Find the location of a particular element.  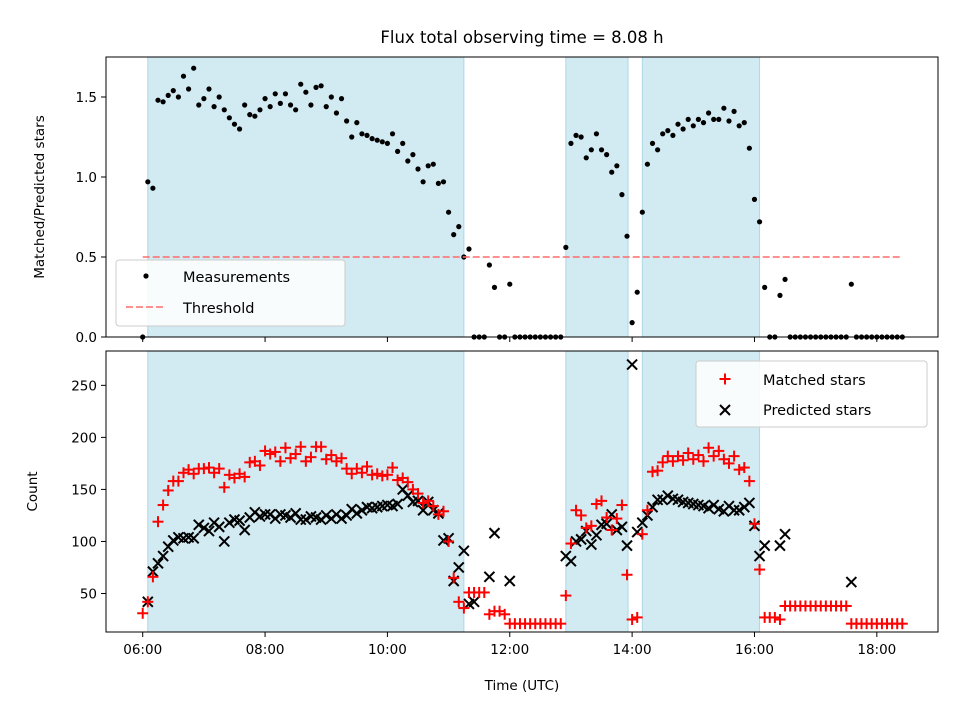

legend-label: Matched stars is located at coordinates (814, 381).